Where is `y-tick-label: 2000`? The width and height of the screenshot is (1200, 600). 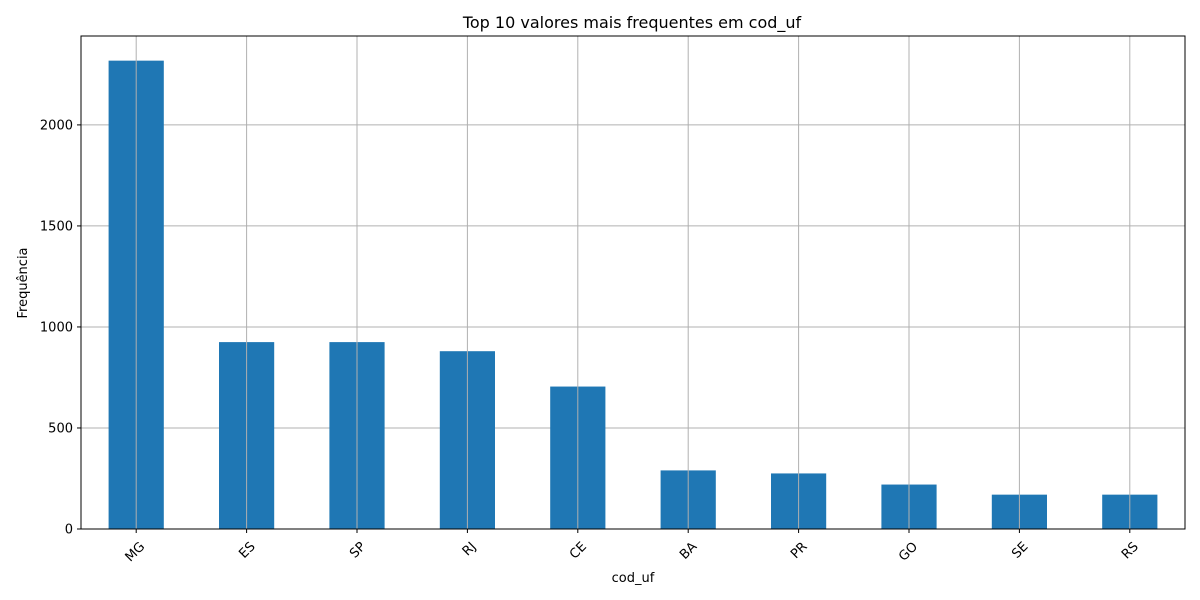
y-tick-label: 2000 is located at coordinates (56, 125).